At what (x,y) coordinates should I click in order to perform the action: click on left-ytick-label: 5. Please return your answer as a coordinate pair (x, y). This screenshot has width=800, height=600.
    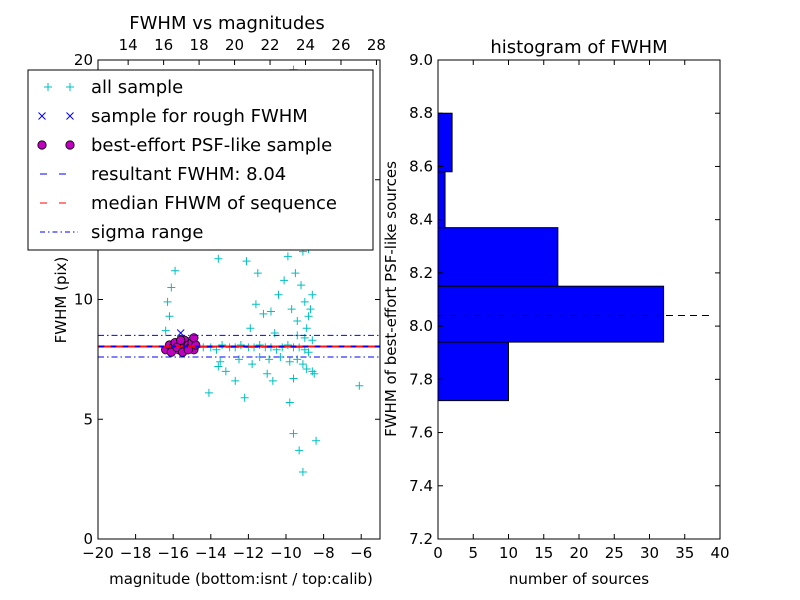
    Looking at the image, I should click on (88, 419).